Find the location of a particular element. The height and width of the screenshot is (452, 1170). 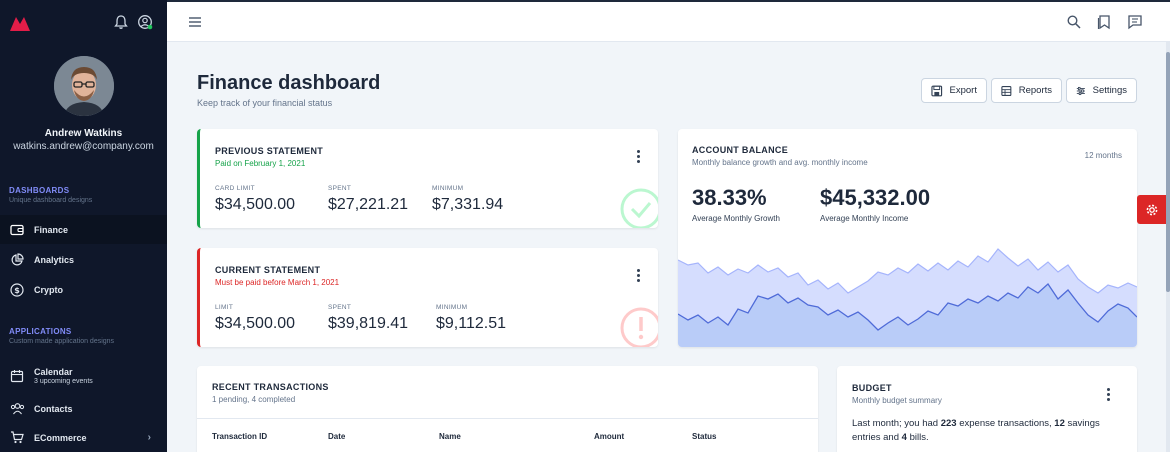

avatar is located at coordinates (83, 86).